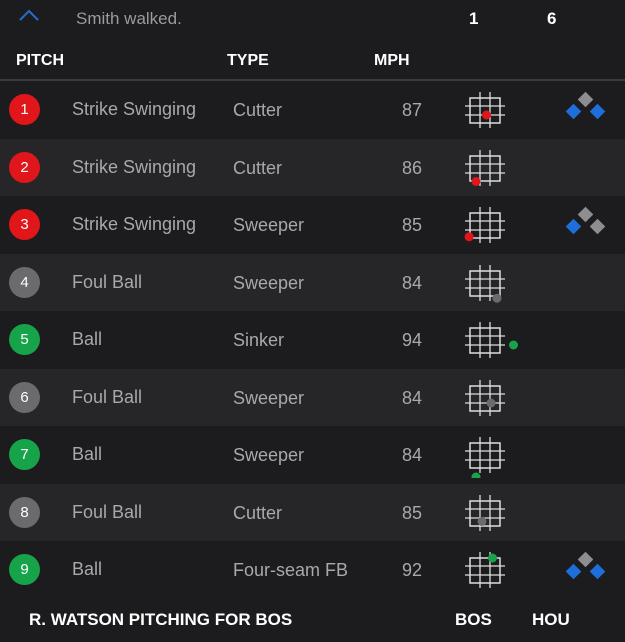  What do you see at coordinates (551, 619) in the screenshot?
I see `team-hou: HOU` at bounding box center [551, 619].